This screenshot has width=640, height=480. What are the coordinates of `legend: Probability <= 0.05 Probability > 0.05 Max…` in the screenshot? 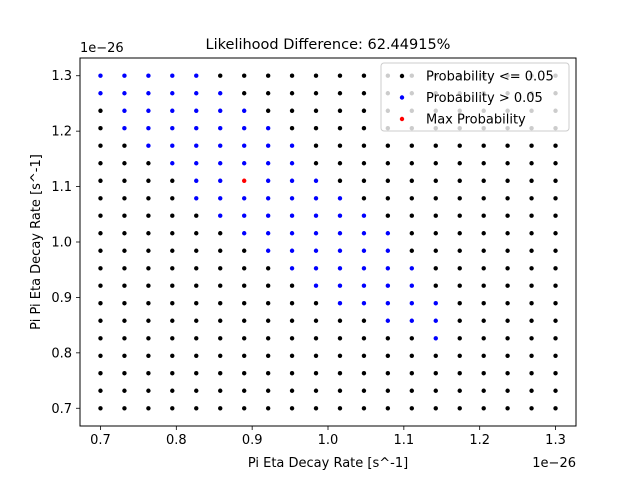 It's located at (475, 97).